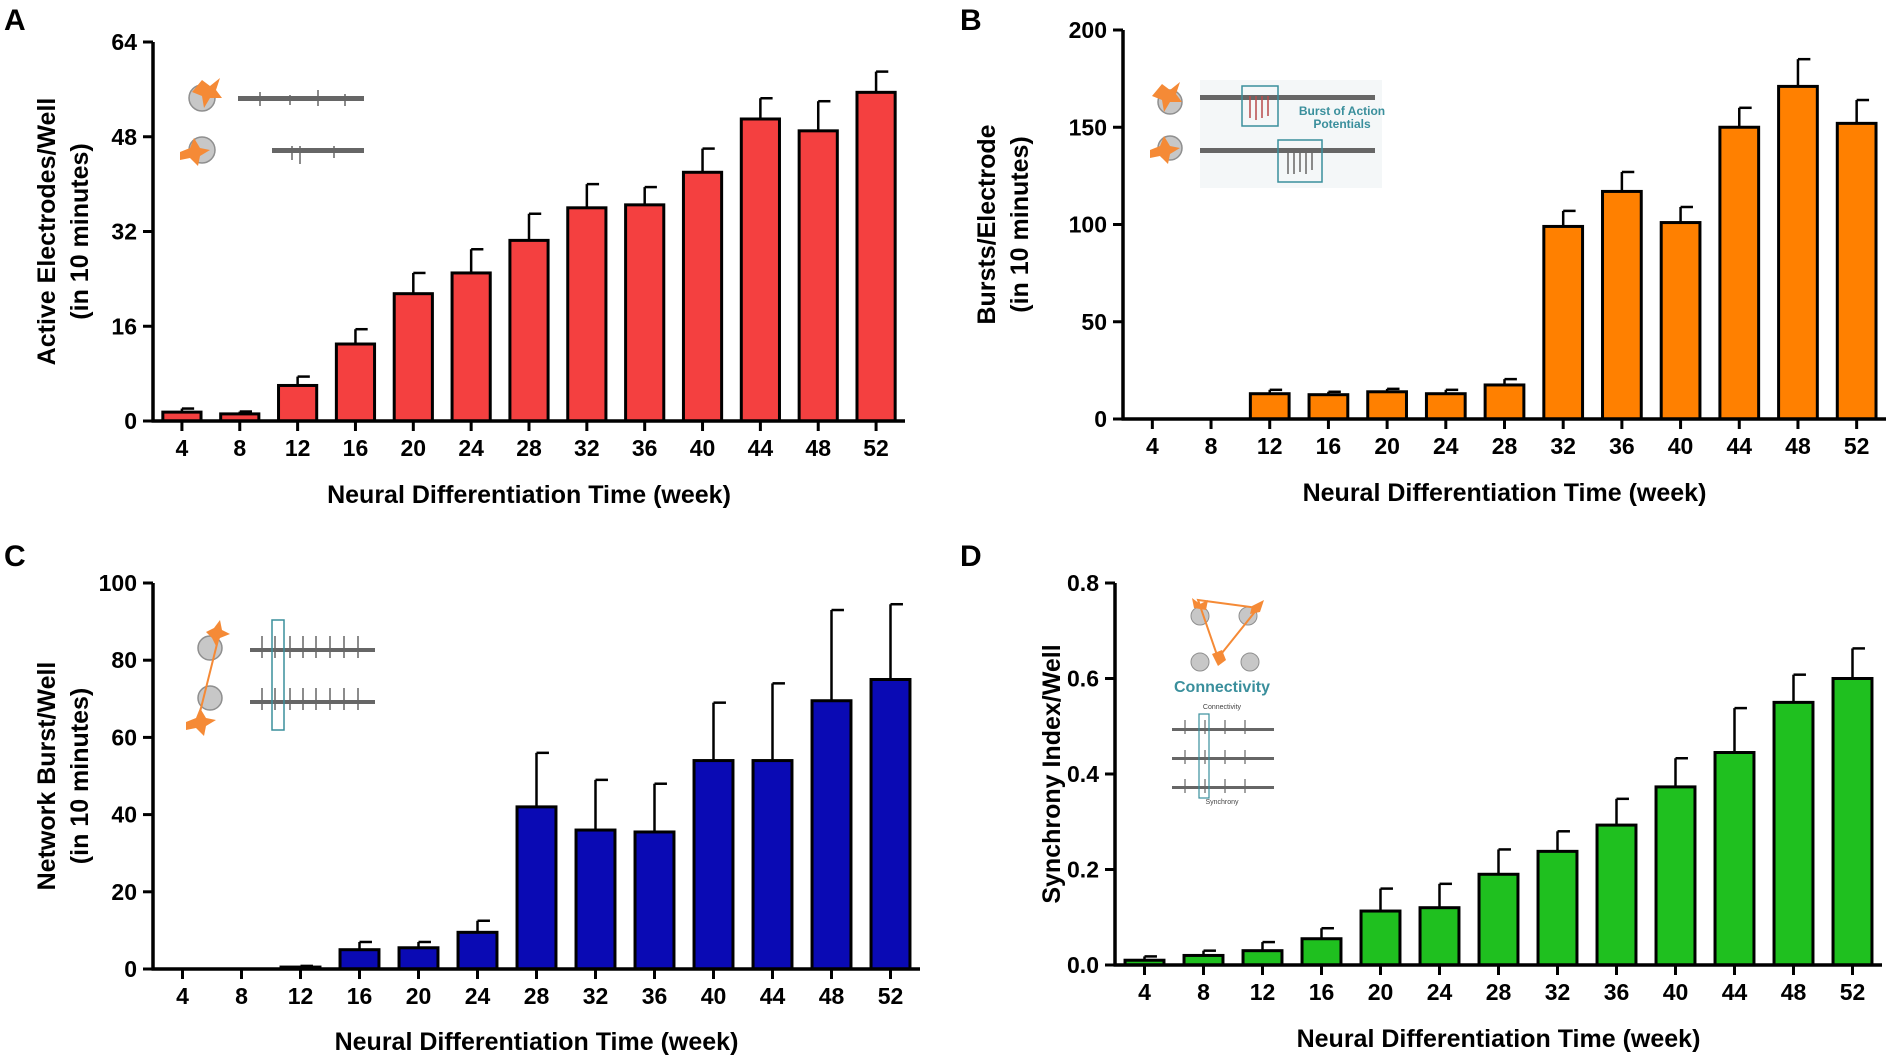 The height and width of the screenshot is (1060, 1901). I want to click on panel-label-a: A, so click(15, 20).